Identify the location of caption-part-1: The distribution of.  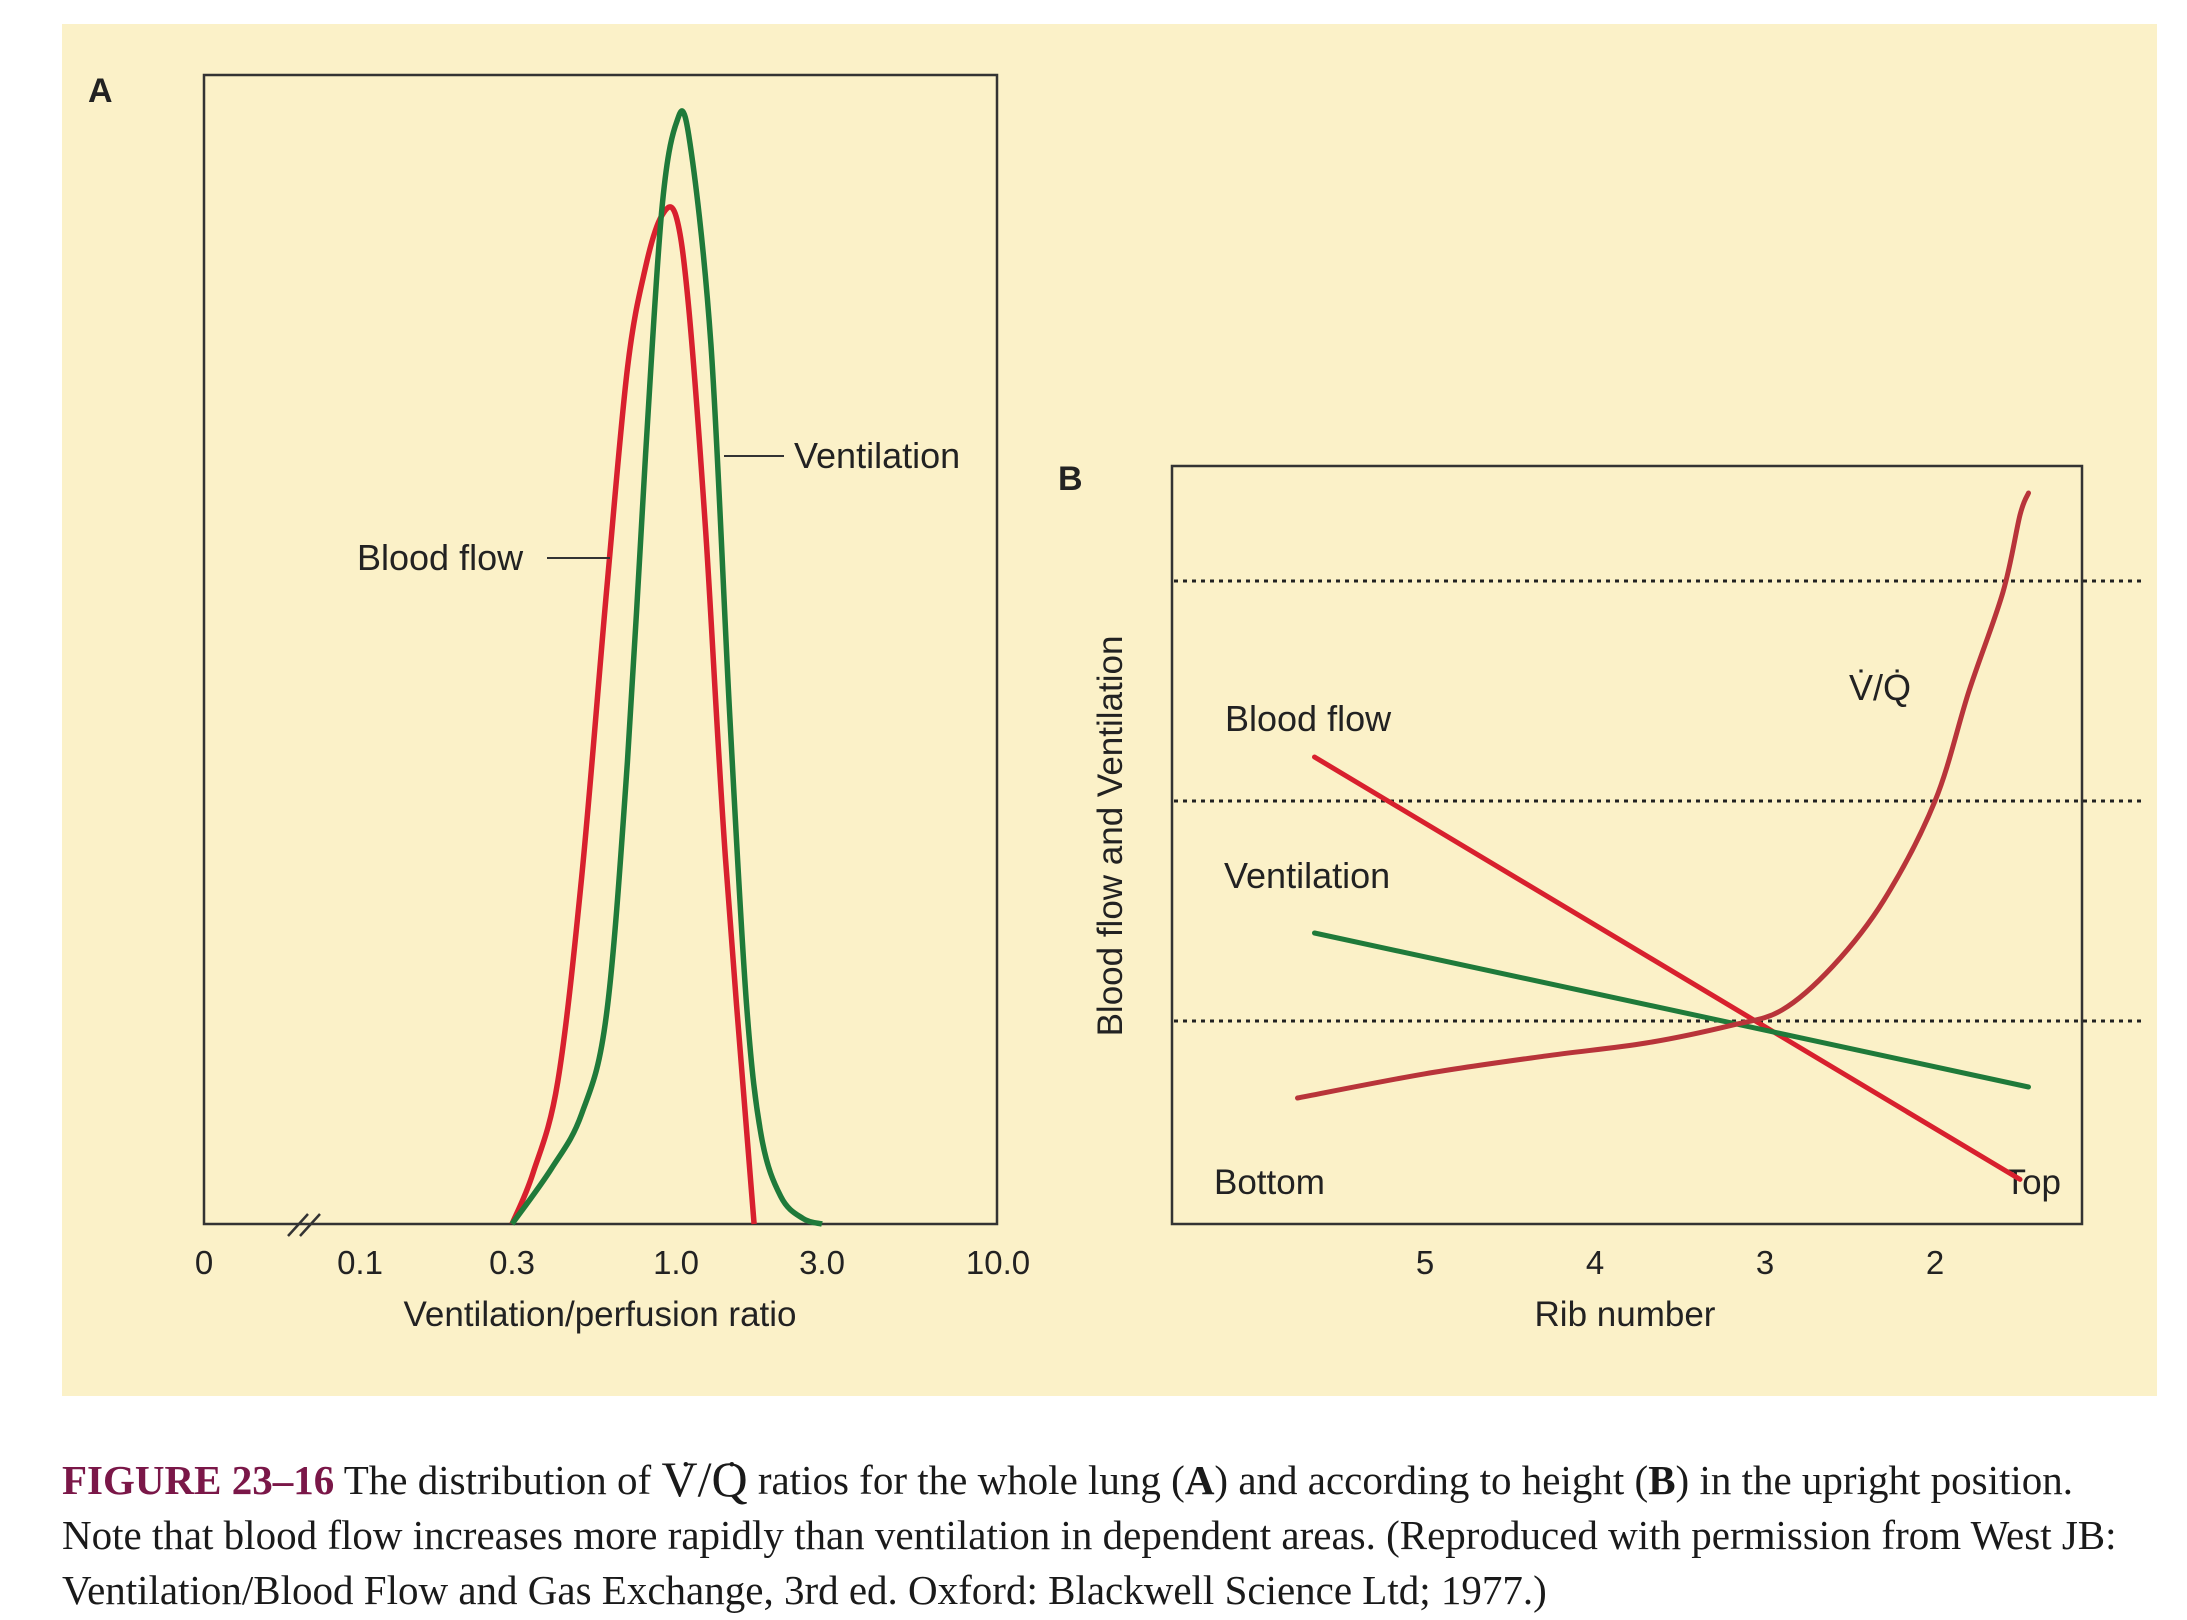
(497, 1480).